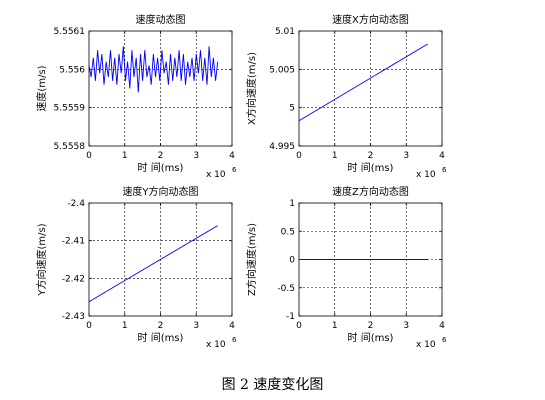 The image size is (545, 400). Describe the element at coordinates (272, 385) in the screenshot. I see `figure-caption: 图 2 速度变化图` at that location.